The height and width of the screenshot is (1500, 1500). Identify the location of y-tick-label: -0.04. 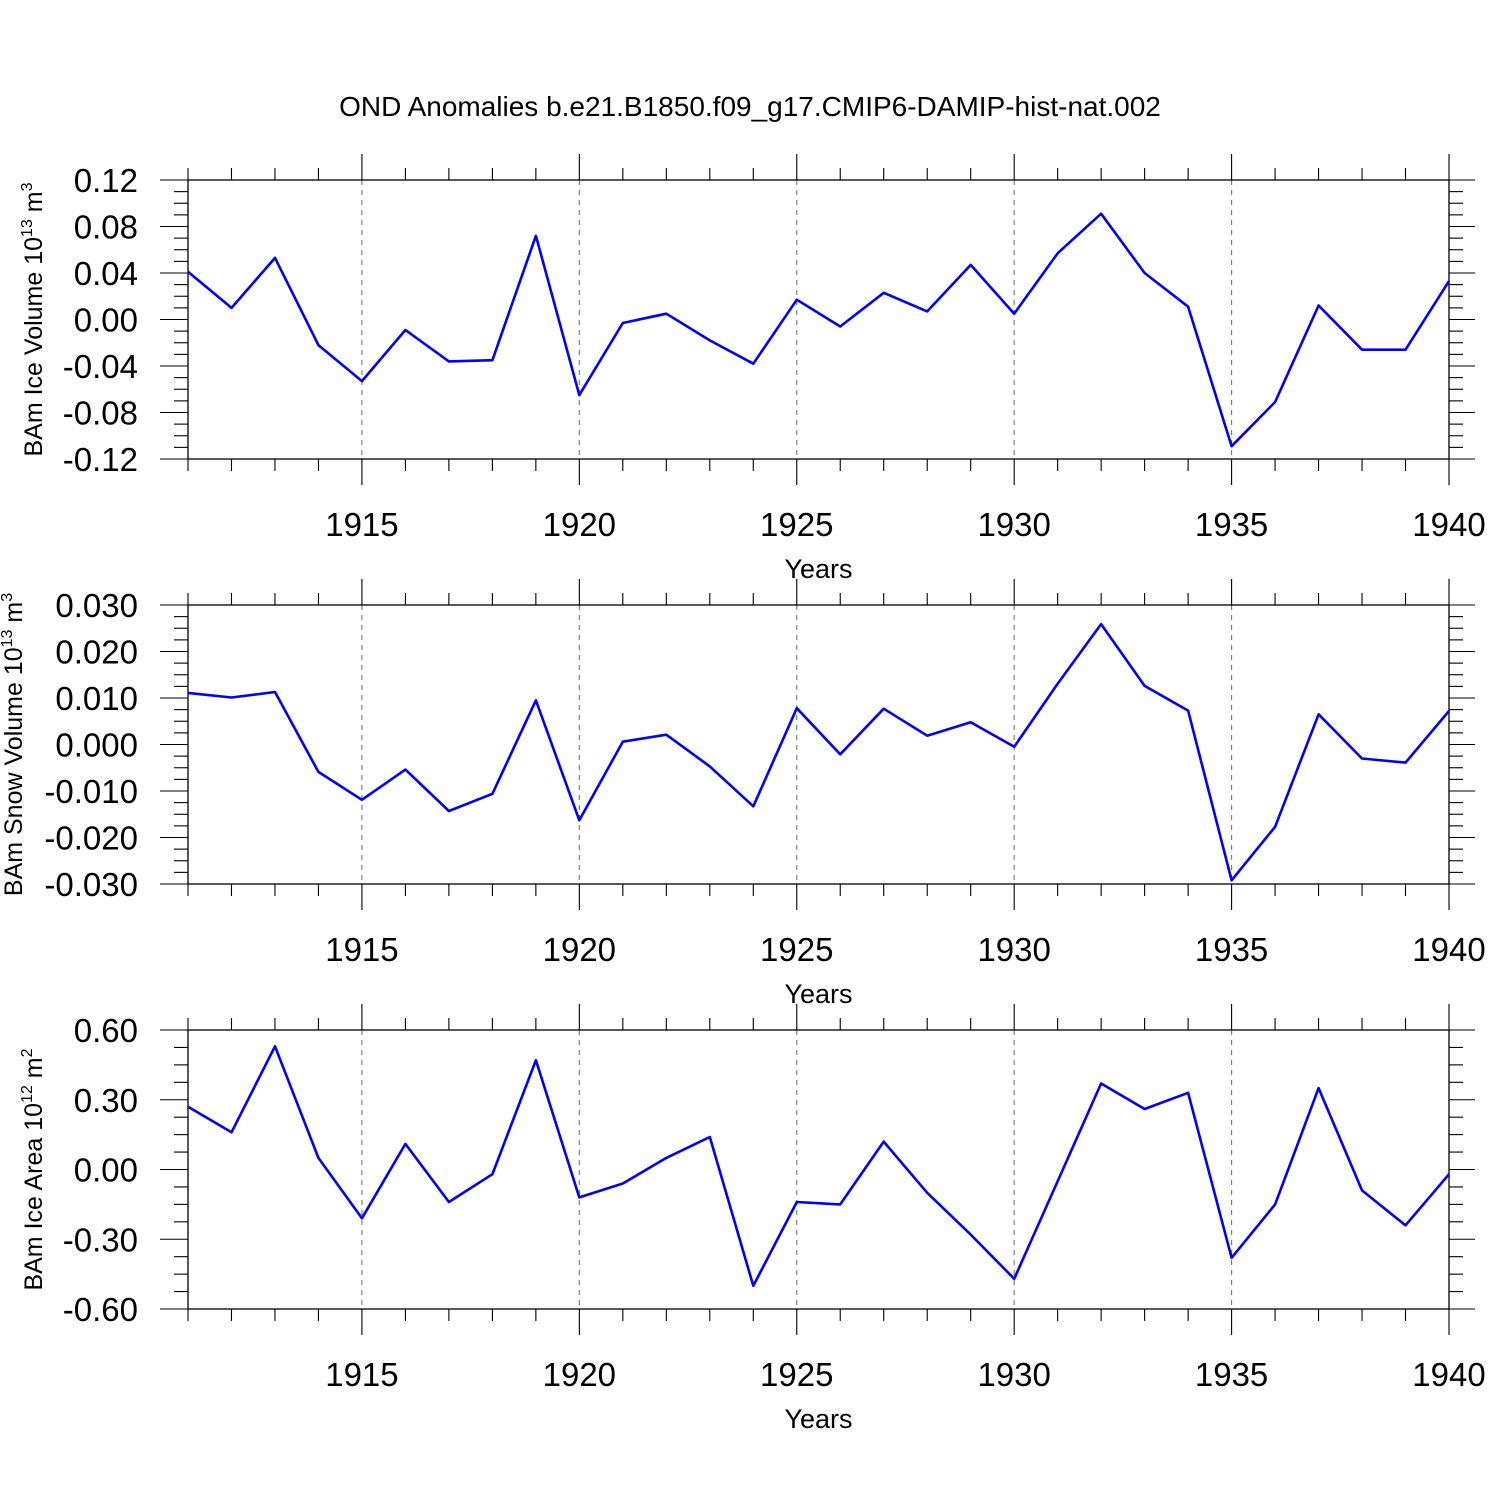
(100, 366).